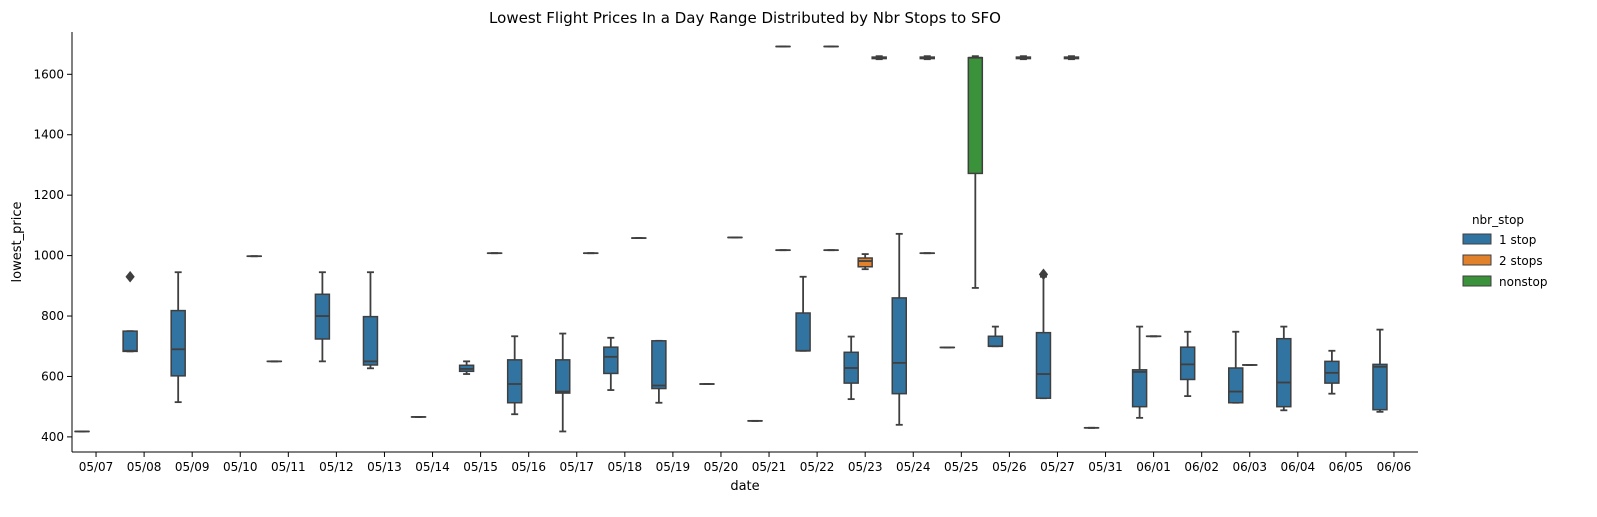 The width and height of the screenshot is (1597, 517). I want to click on x-tick-label: 05/11, so click(288, 467).